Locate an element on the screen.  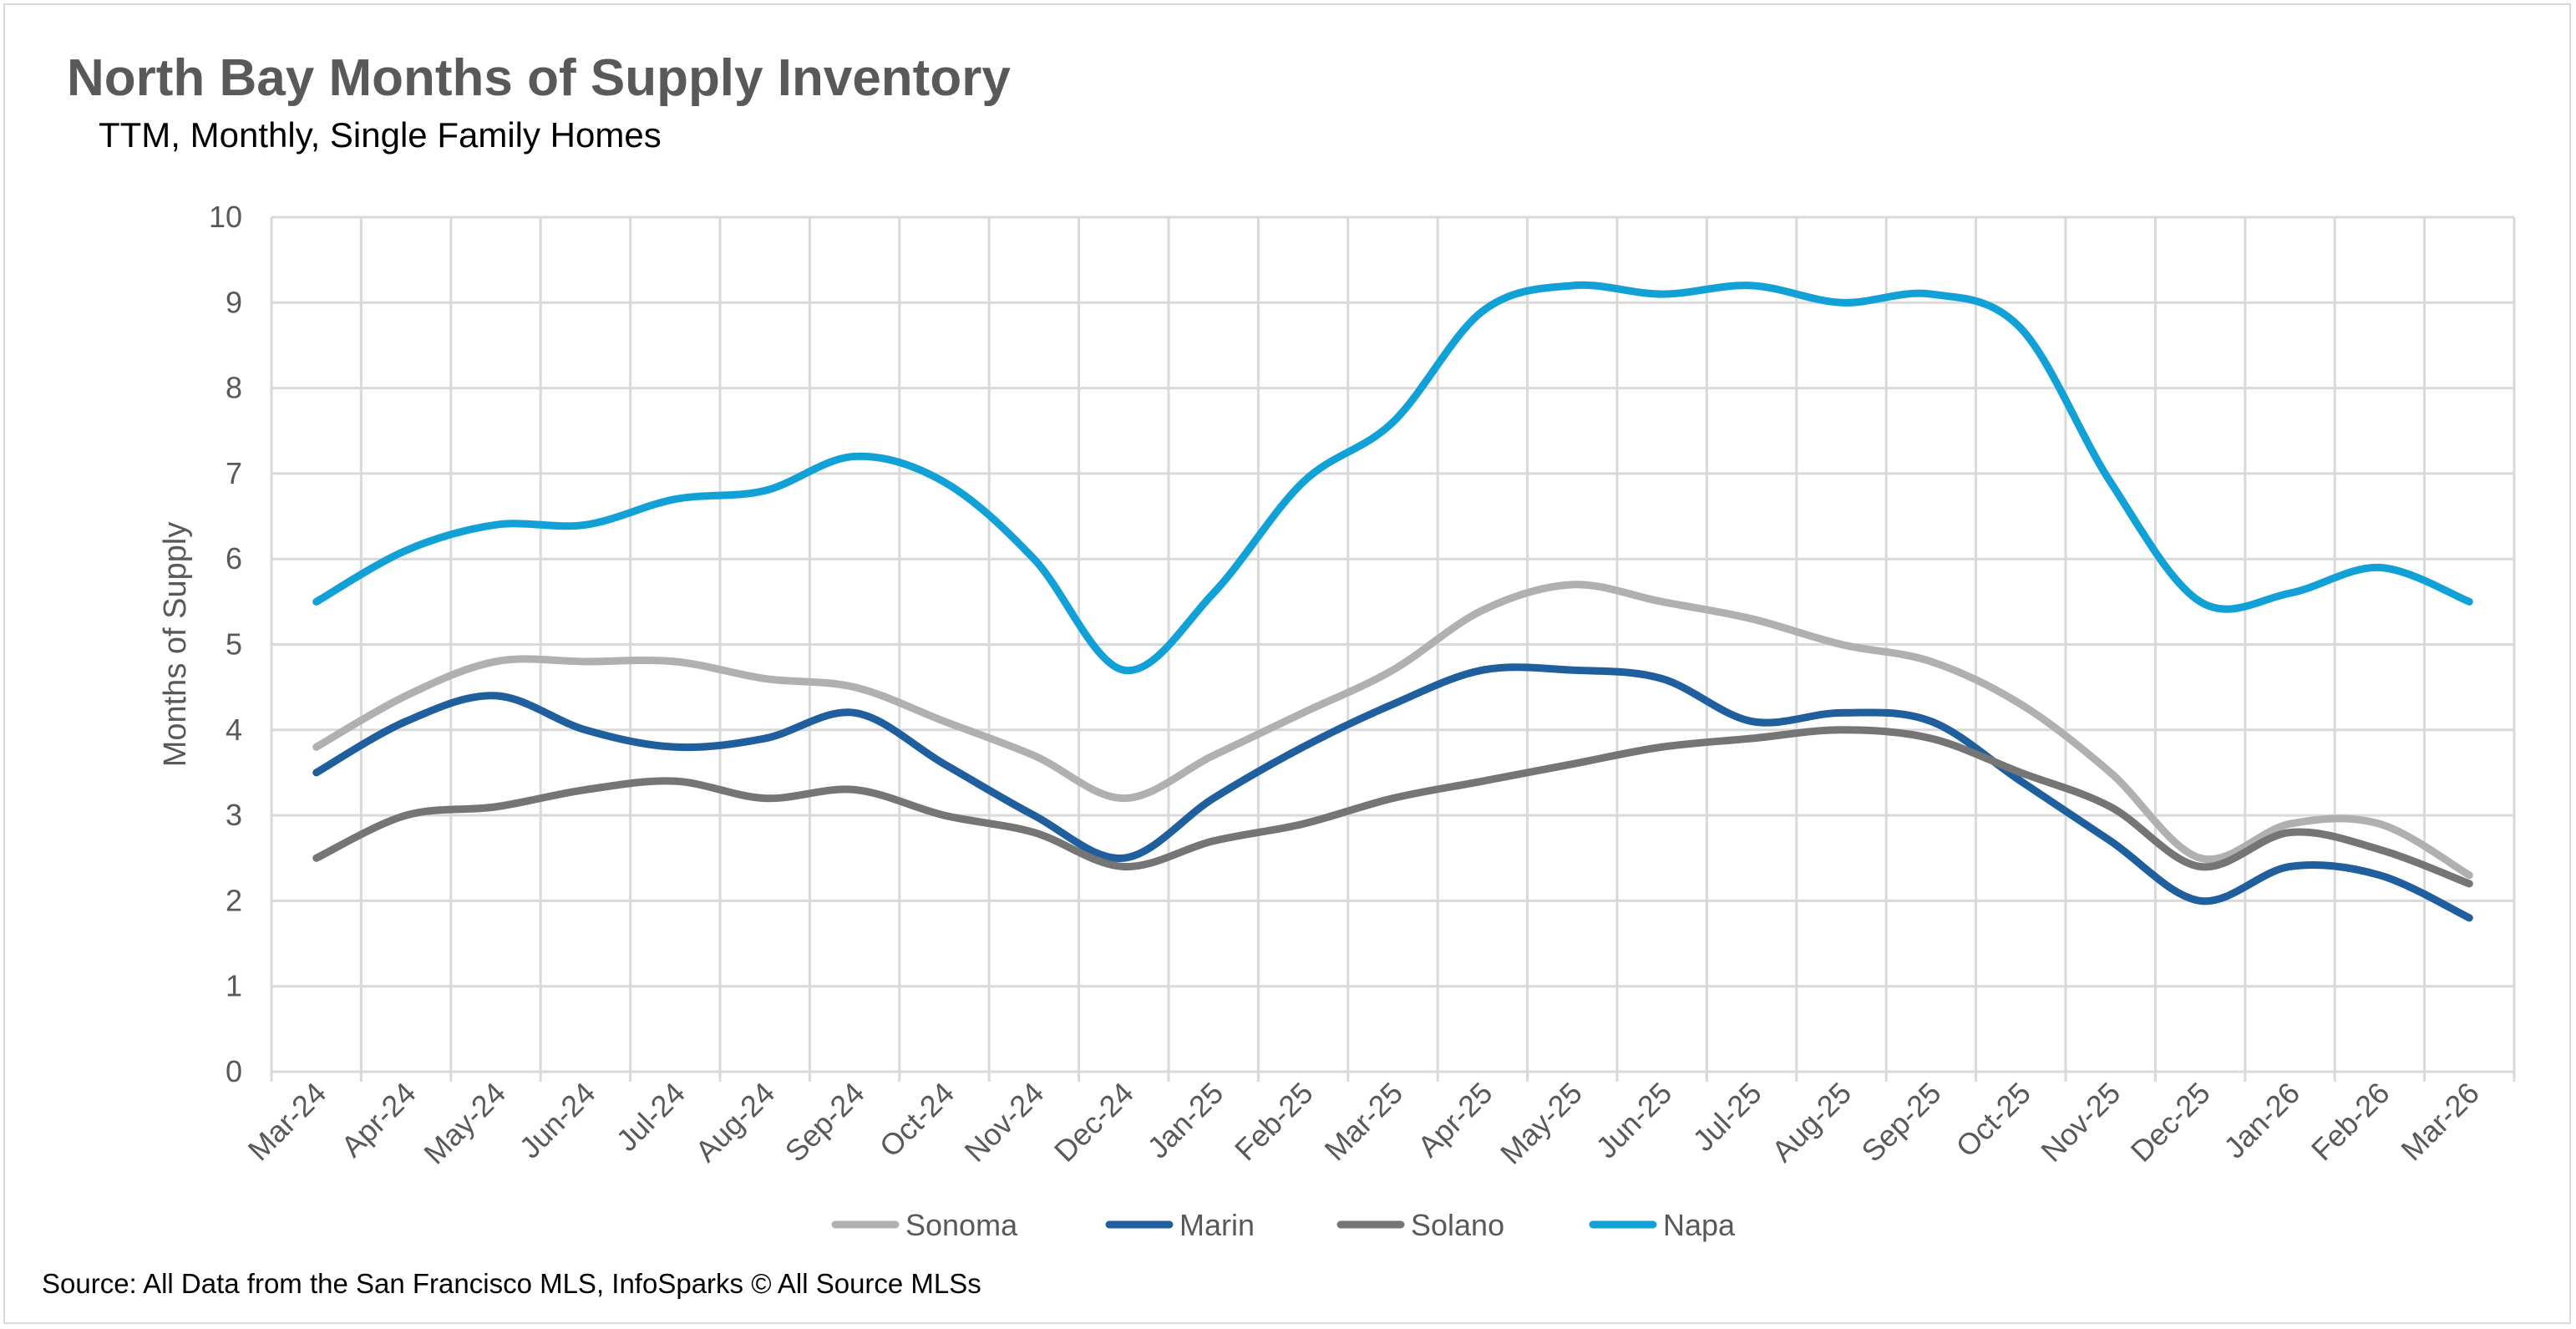
series-line-solano is located at coordinates (1392, 807).